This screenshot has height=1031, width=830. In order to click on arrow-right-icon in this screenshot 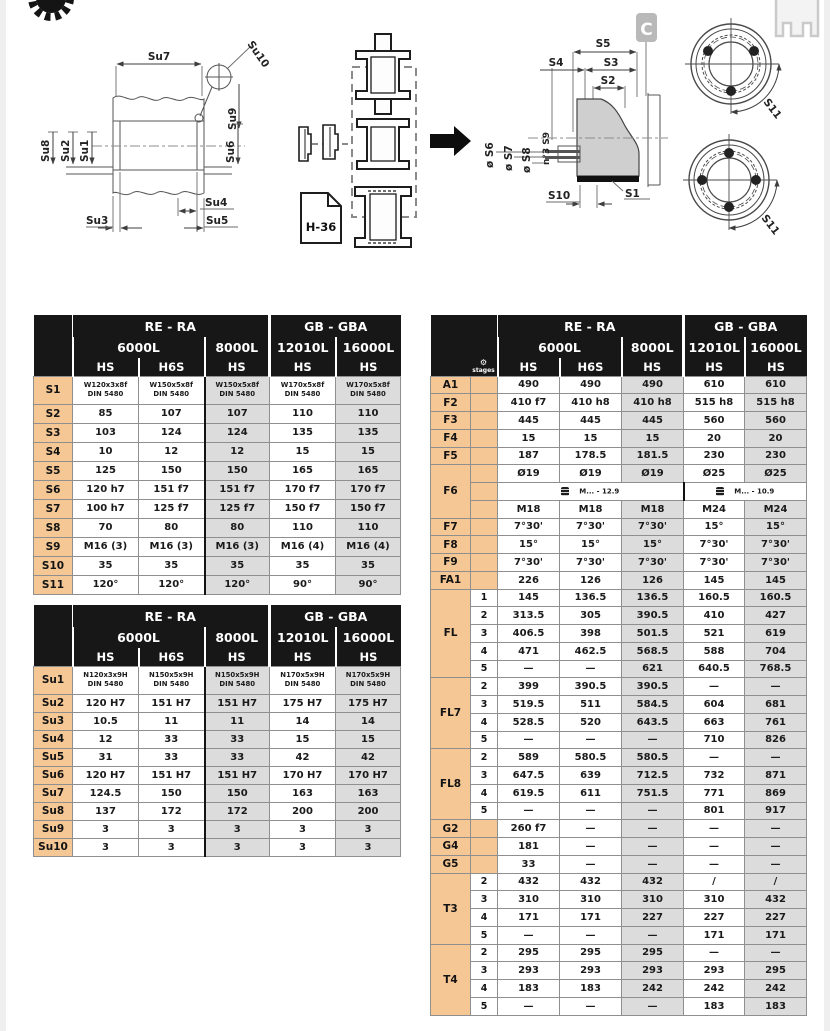, I will do `click(450, 141)`.